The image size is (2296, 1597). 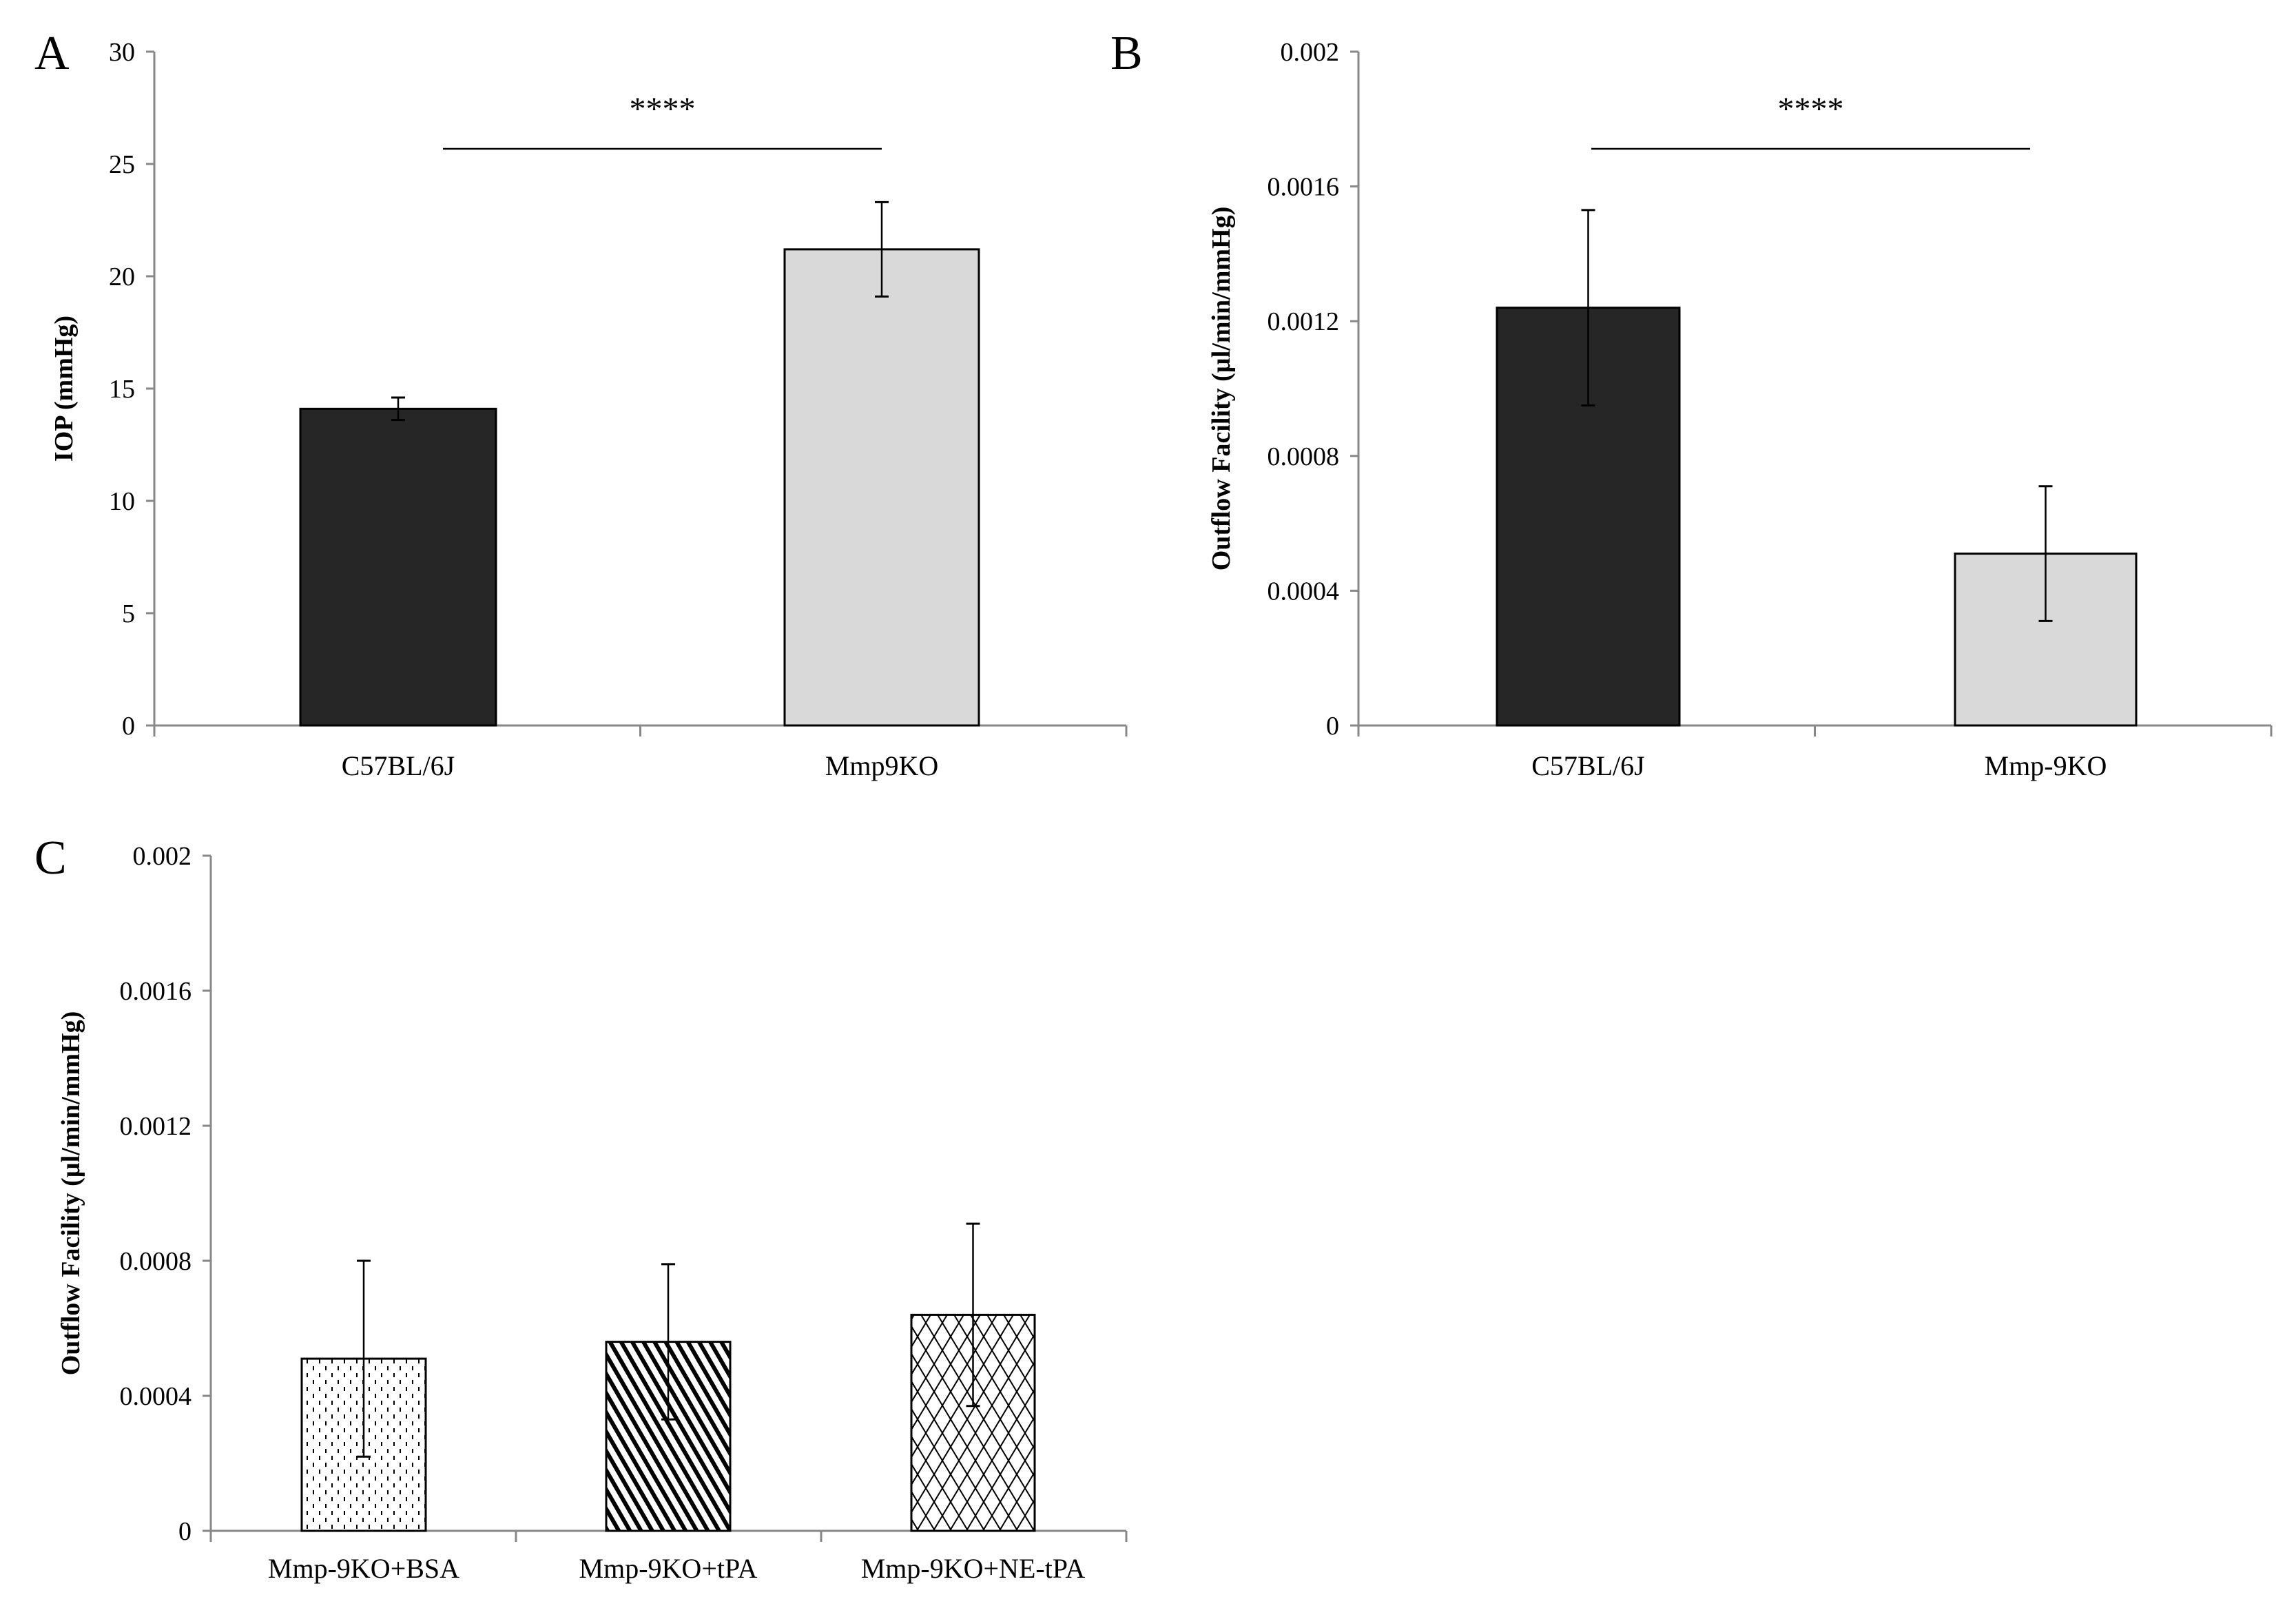 I want to click on y-tick-label: 15, so click(x=122, y=389).